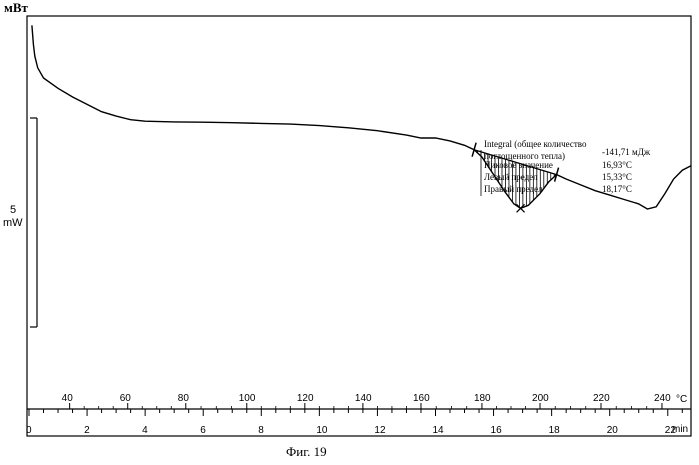 The height and width of the screenshot is (465, 699). Describe the element at coordinates (518, 165) in the screenshot. I see `annotation-peak-label: Пиковое значение` at that location.